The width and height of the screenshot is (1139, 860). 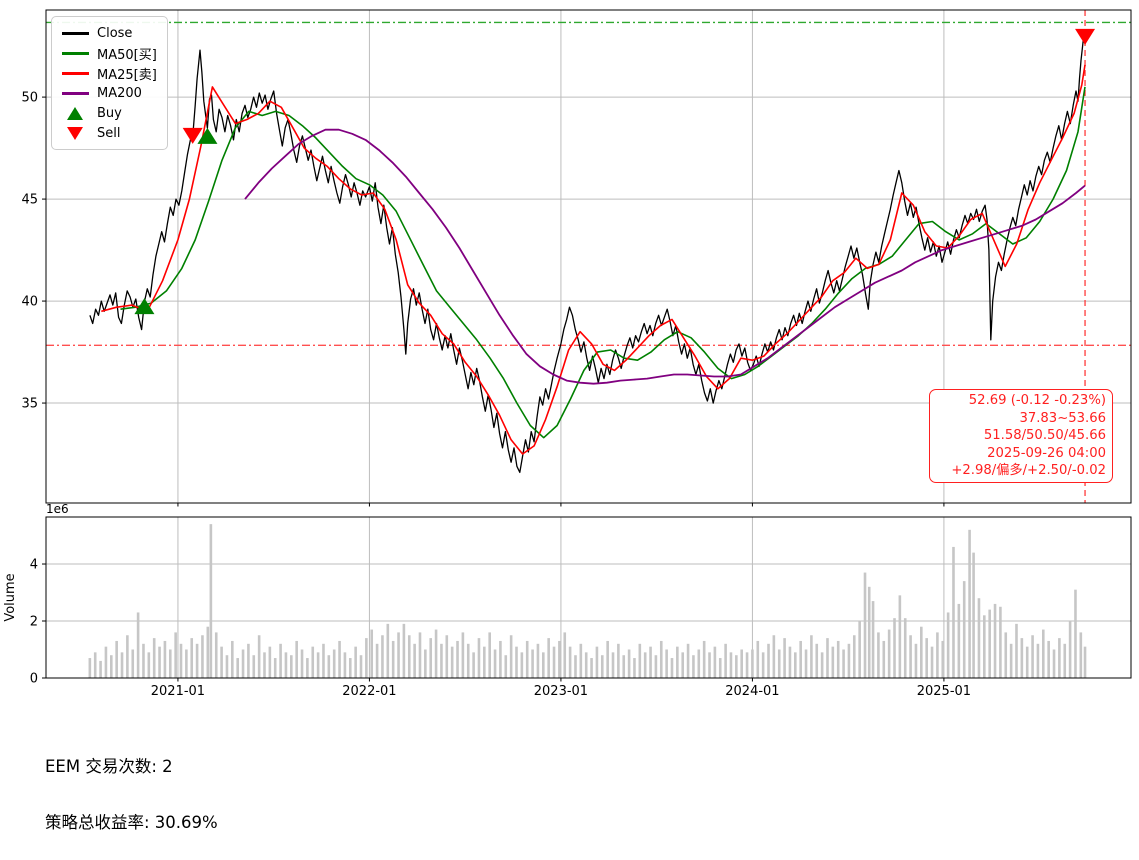 What do you see at coordinates (109, 113) in the screenshot?
I see `legend-label: Buy` at bounding box center [109, 113].